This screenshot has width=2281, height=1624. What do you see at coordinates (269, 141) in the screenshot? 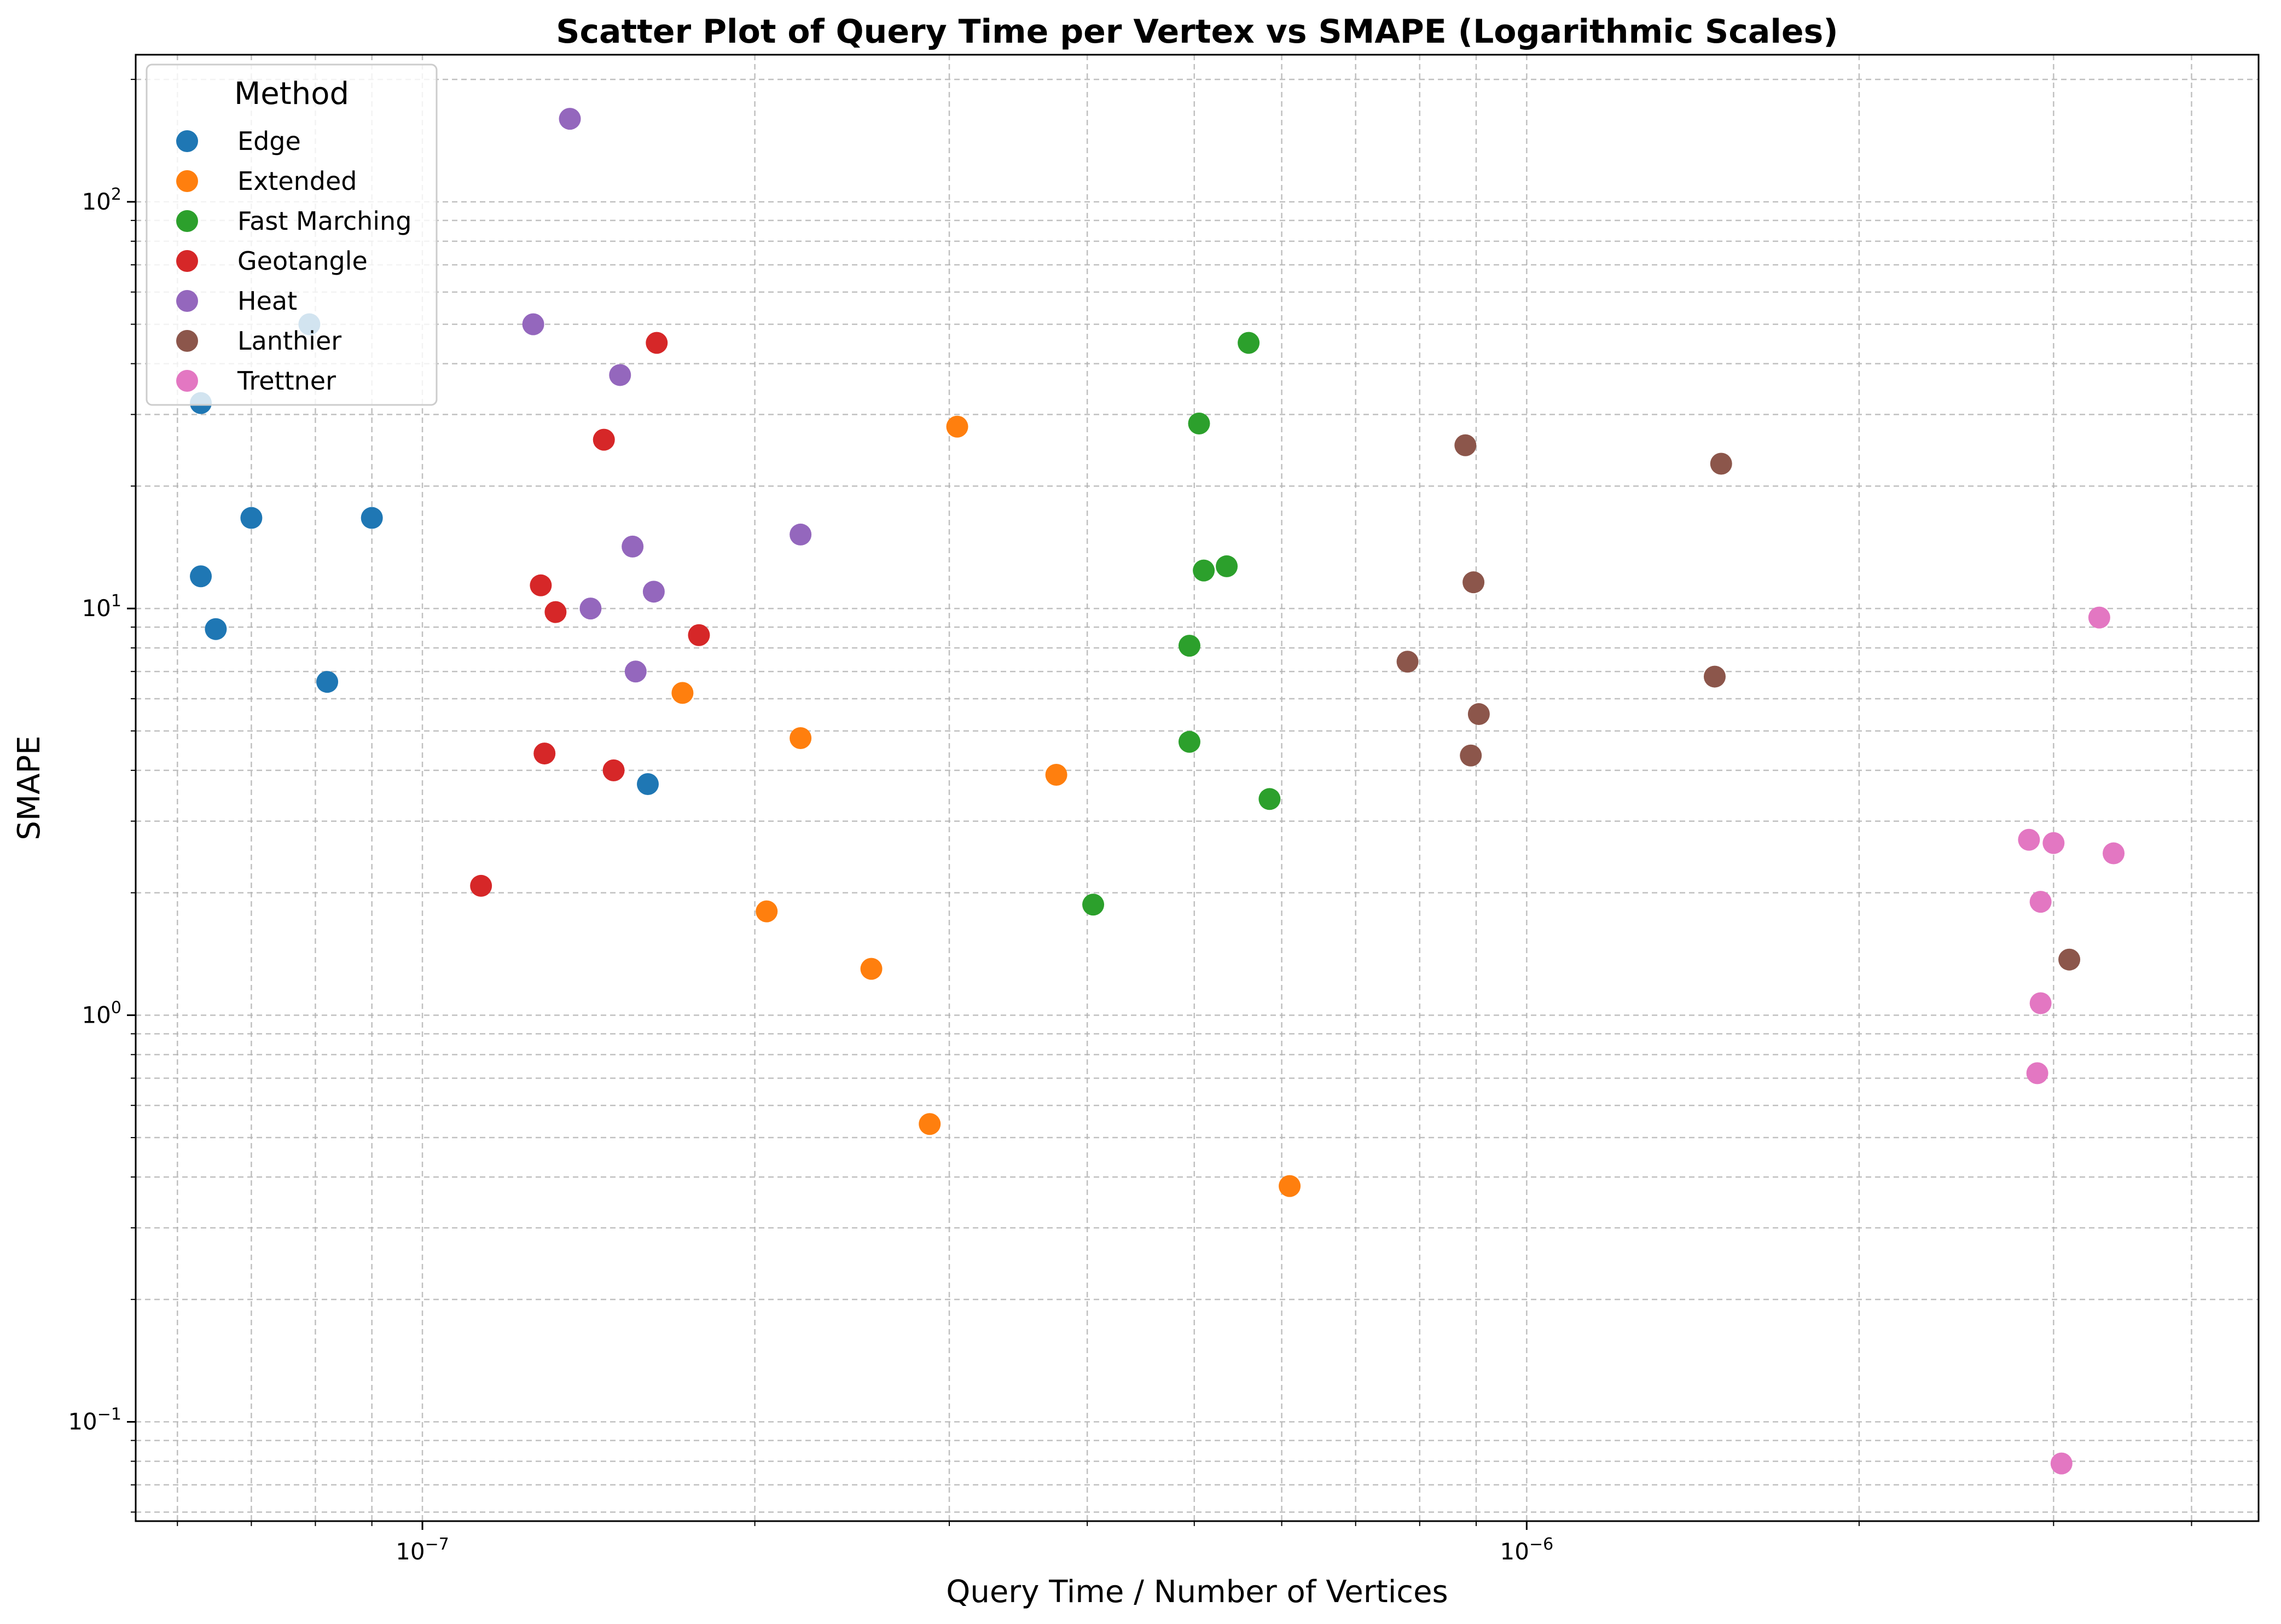
I see `legend-label-edge: Edge` at bounding box center [269, 141].